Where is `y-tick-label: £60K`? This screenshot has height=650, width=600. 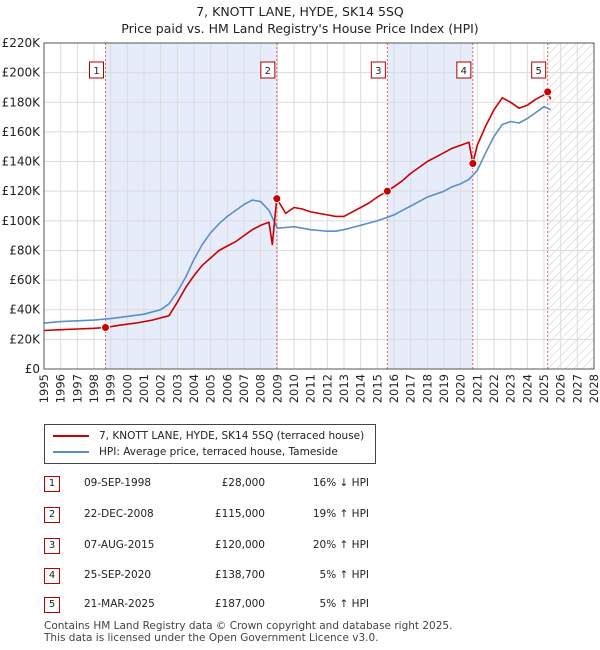 y-tick-label: £60K is located at coordinates (25, 280).